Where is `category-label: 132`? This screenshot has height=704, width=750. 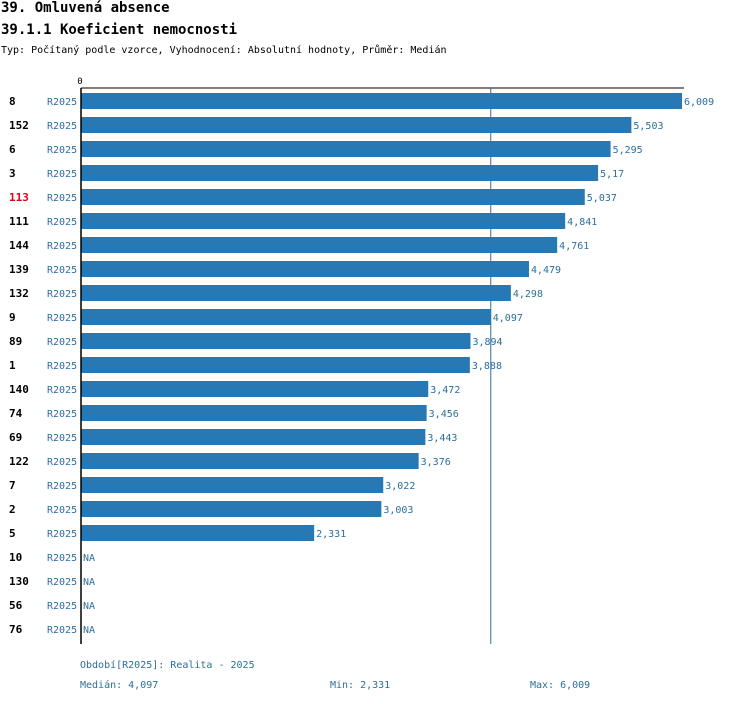 category-label: 132 is located at coordinates (19, 293).